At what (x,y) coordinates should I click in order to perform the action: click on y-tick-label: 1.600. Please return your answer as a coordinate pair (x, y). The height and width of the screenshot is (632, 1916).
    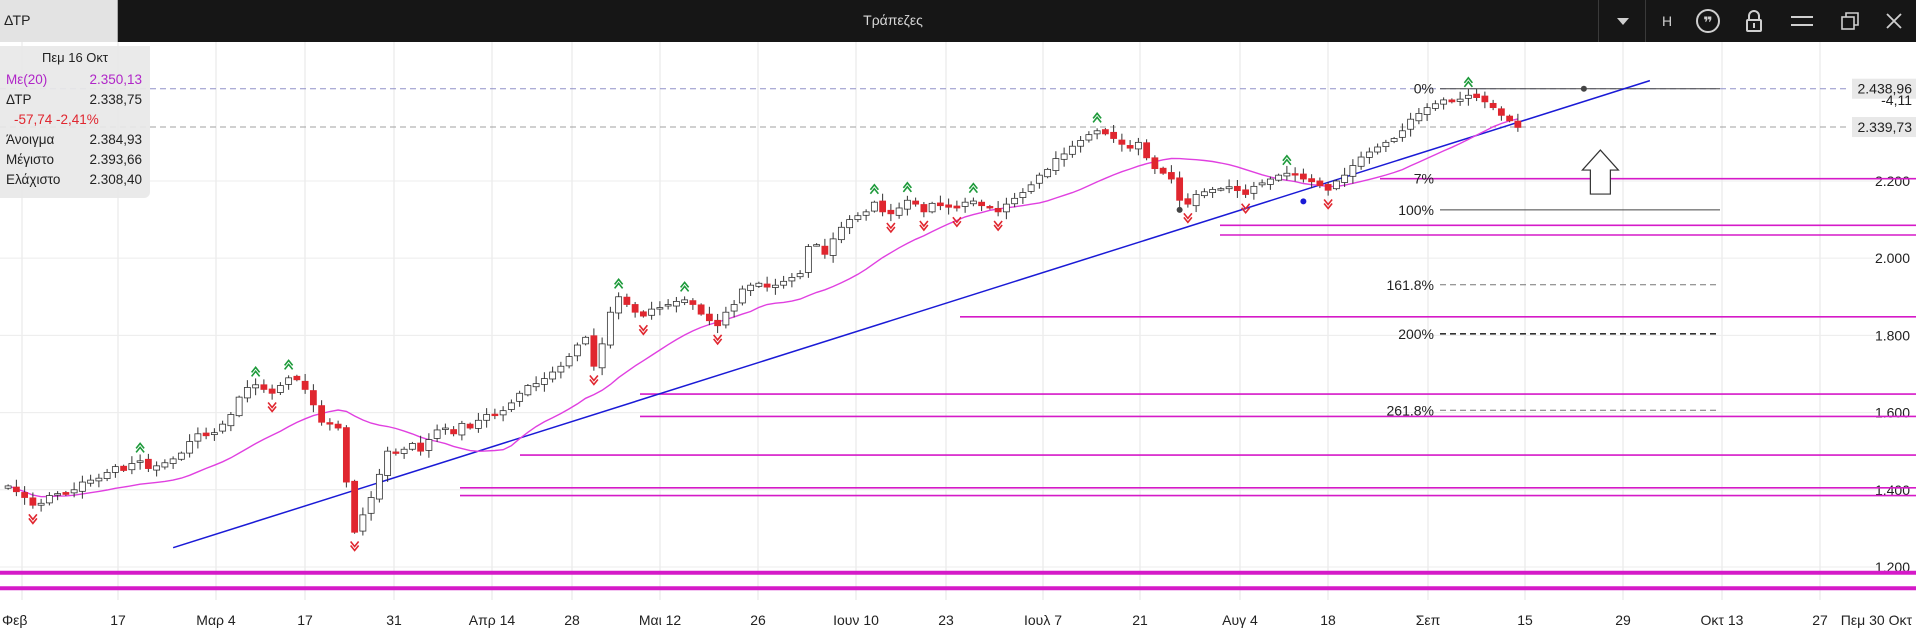
    Looking at the image, I should click on (1892, 413).